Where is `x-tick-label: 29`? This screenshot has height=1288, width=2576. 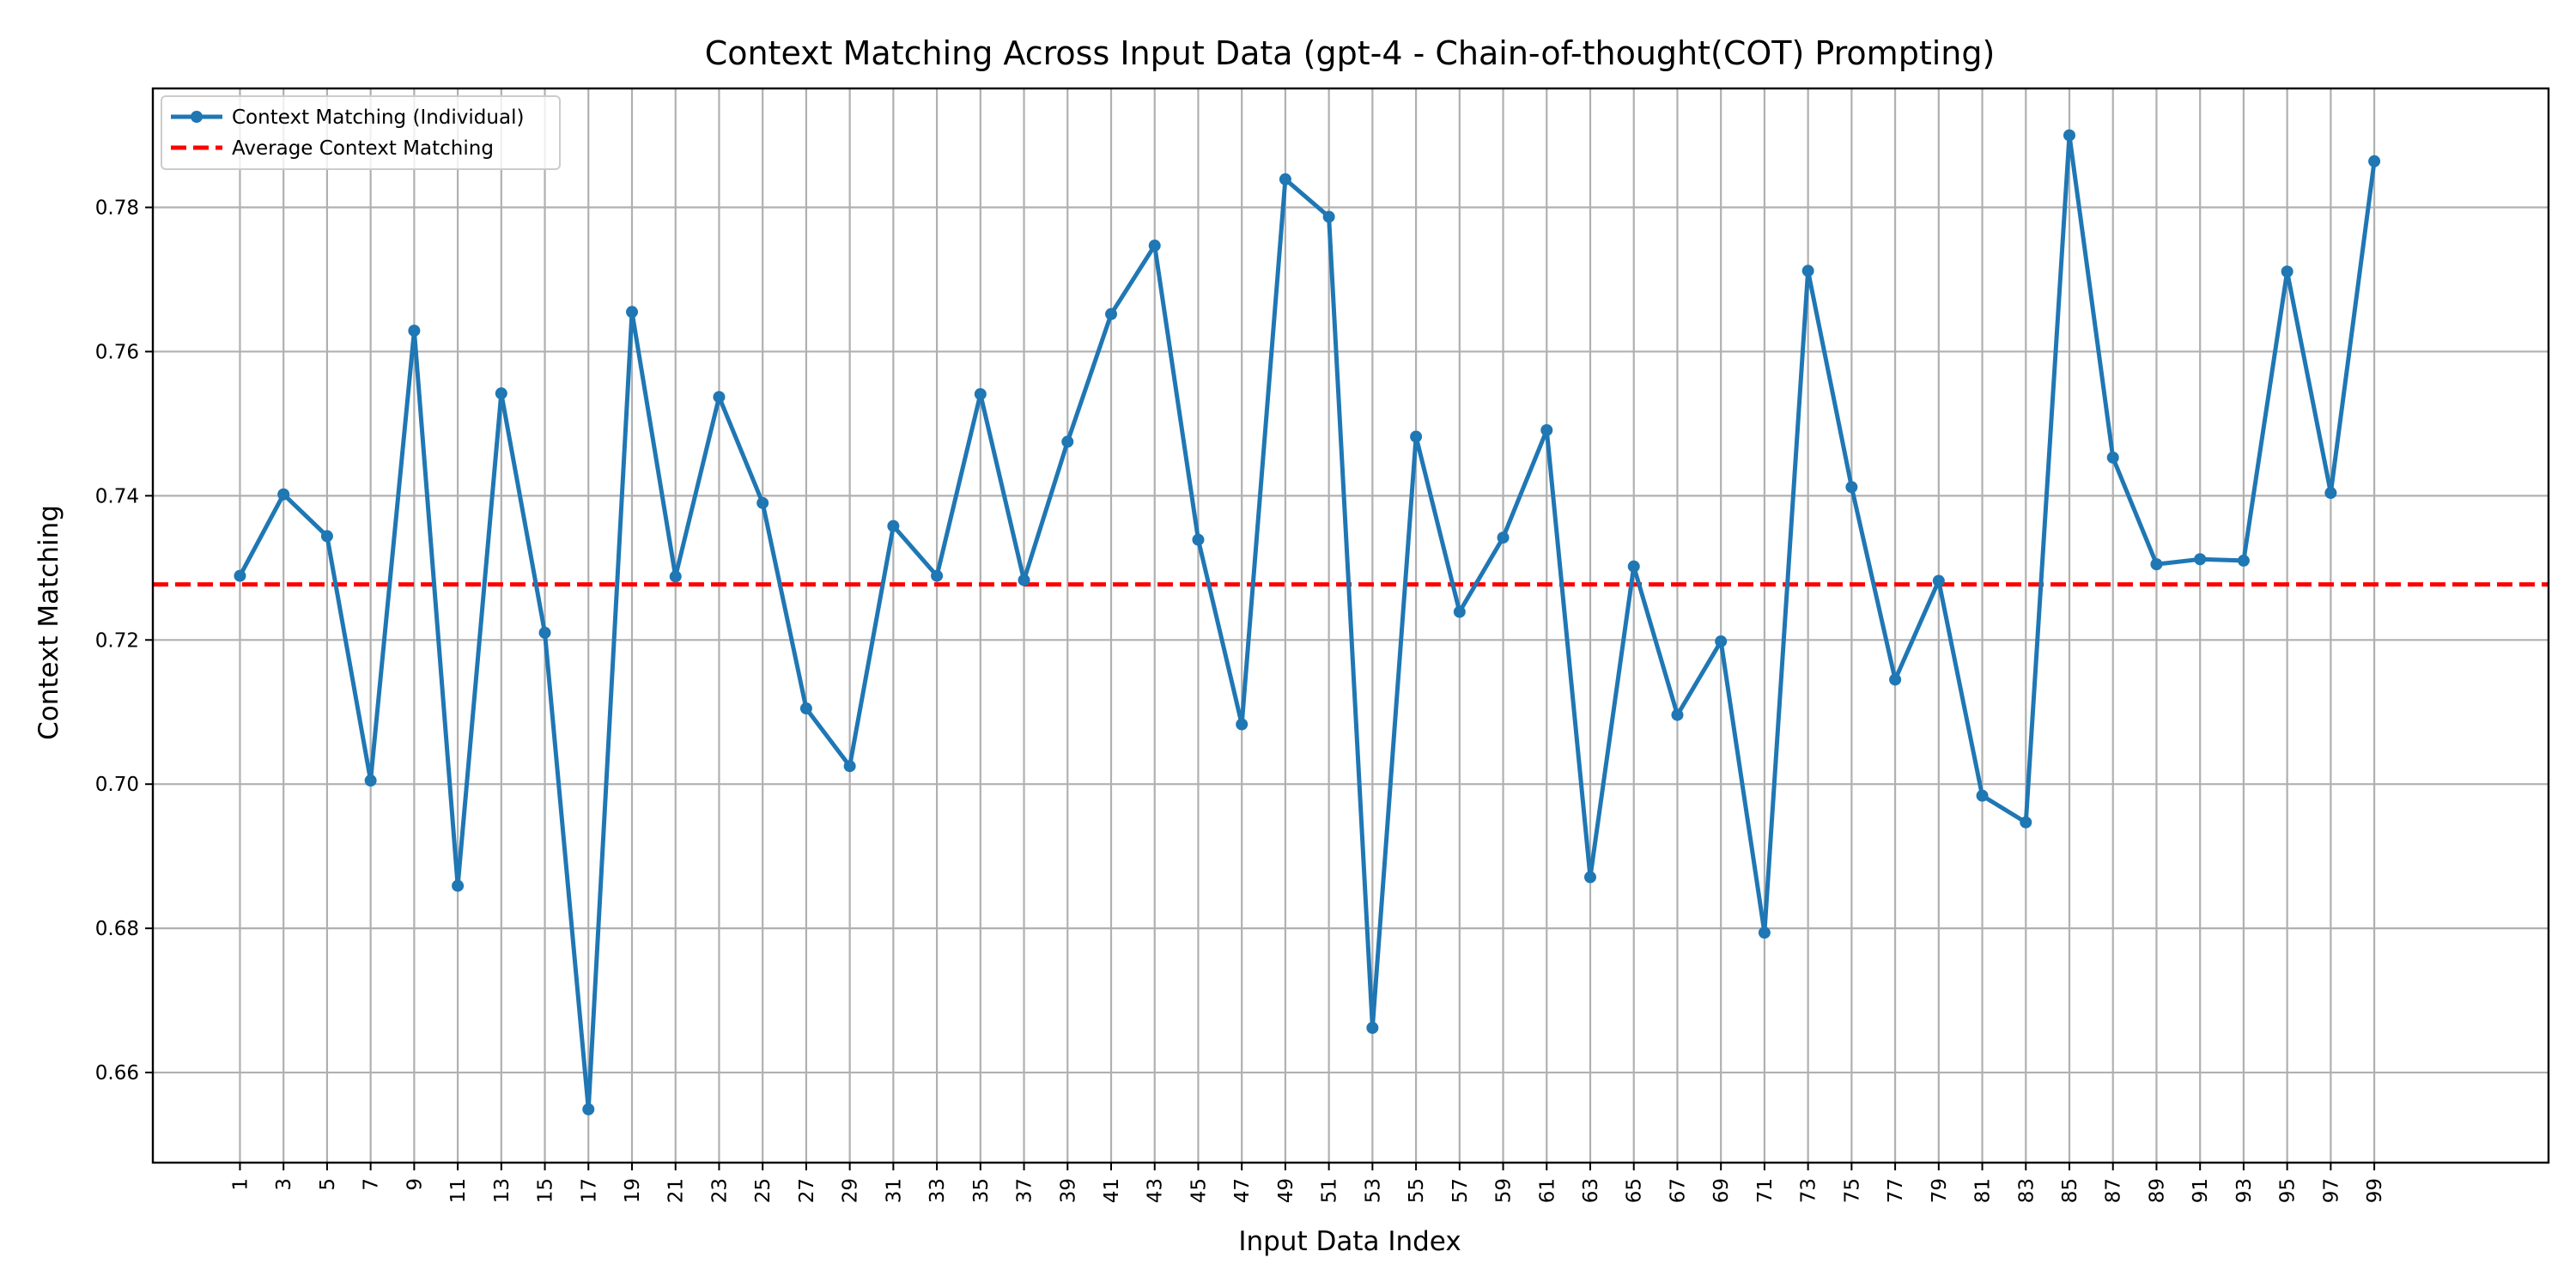
x-tick-label: 29 is located at coordinates (851, 1191).